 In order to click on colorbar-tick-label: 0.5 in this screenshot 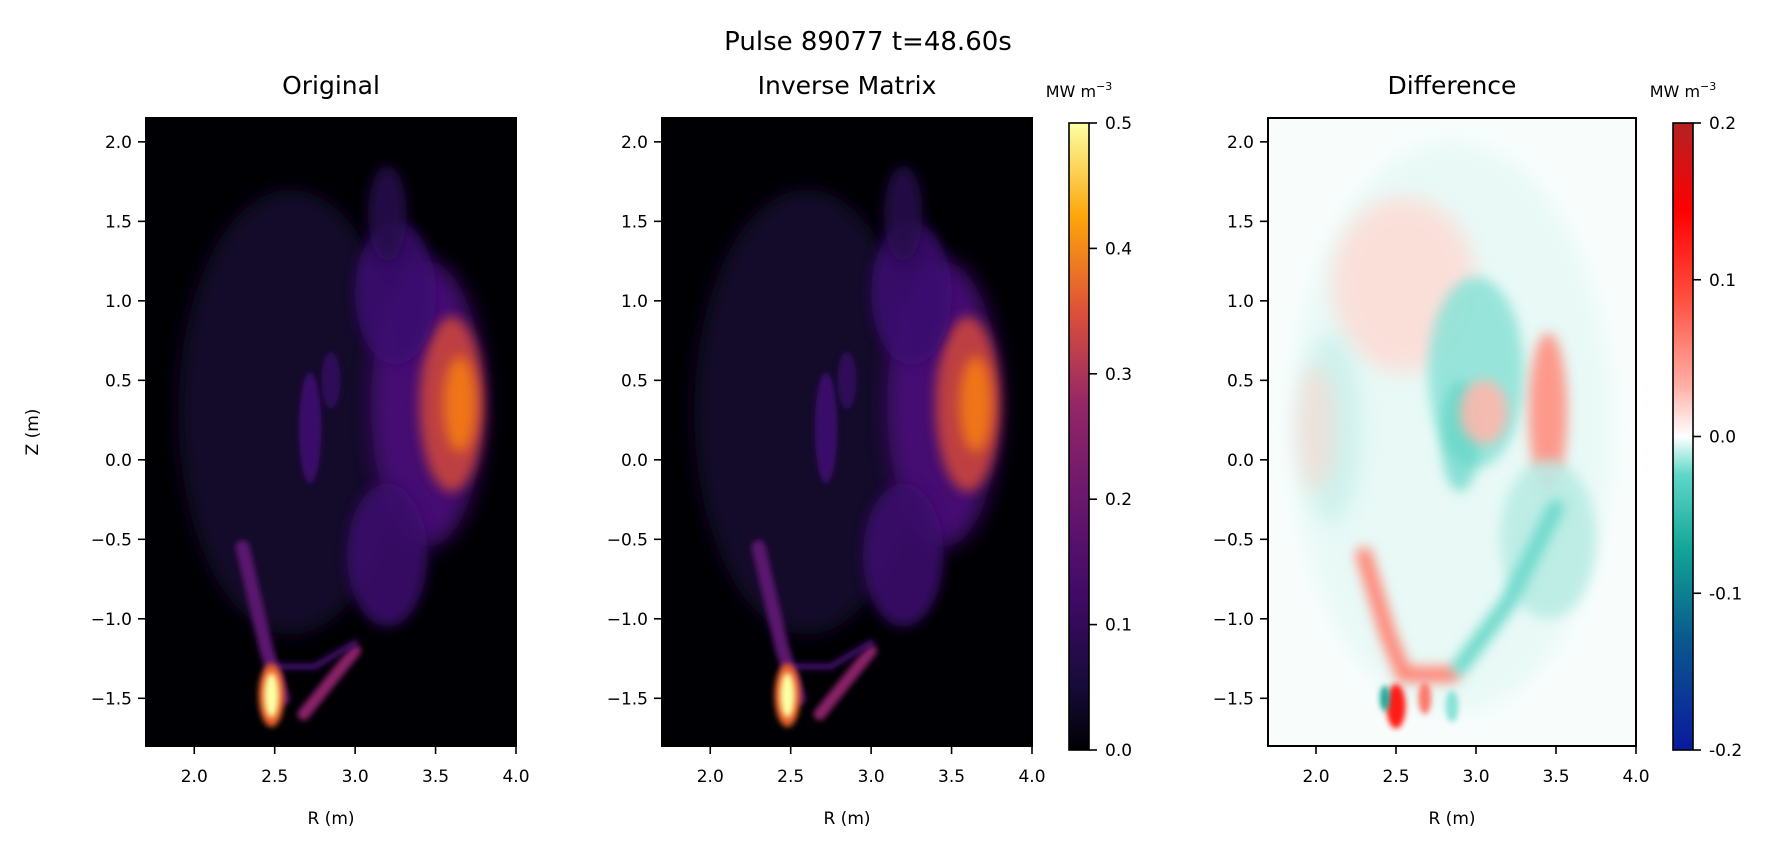, I will do `click(1118, 124)`.